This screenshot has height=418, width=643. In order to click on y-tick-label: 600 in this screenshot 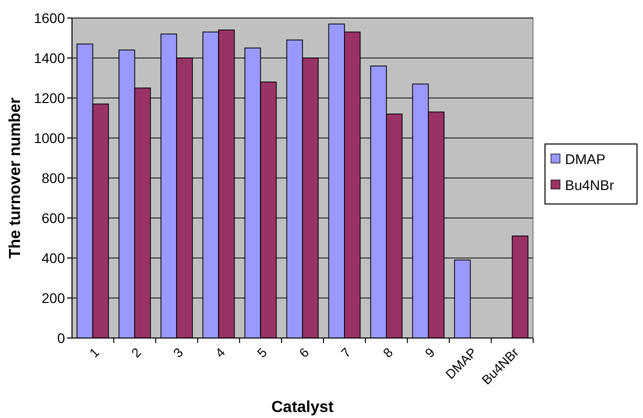, I will do `click(54, 218)`.